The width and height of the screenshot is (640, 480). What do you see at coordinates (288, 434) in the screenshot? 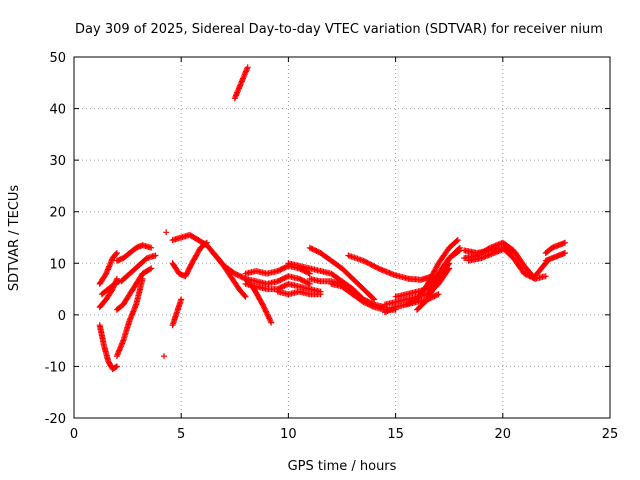
I see `x-tick-label: 10` at bounding box center [288, 434].